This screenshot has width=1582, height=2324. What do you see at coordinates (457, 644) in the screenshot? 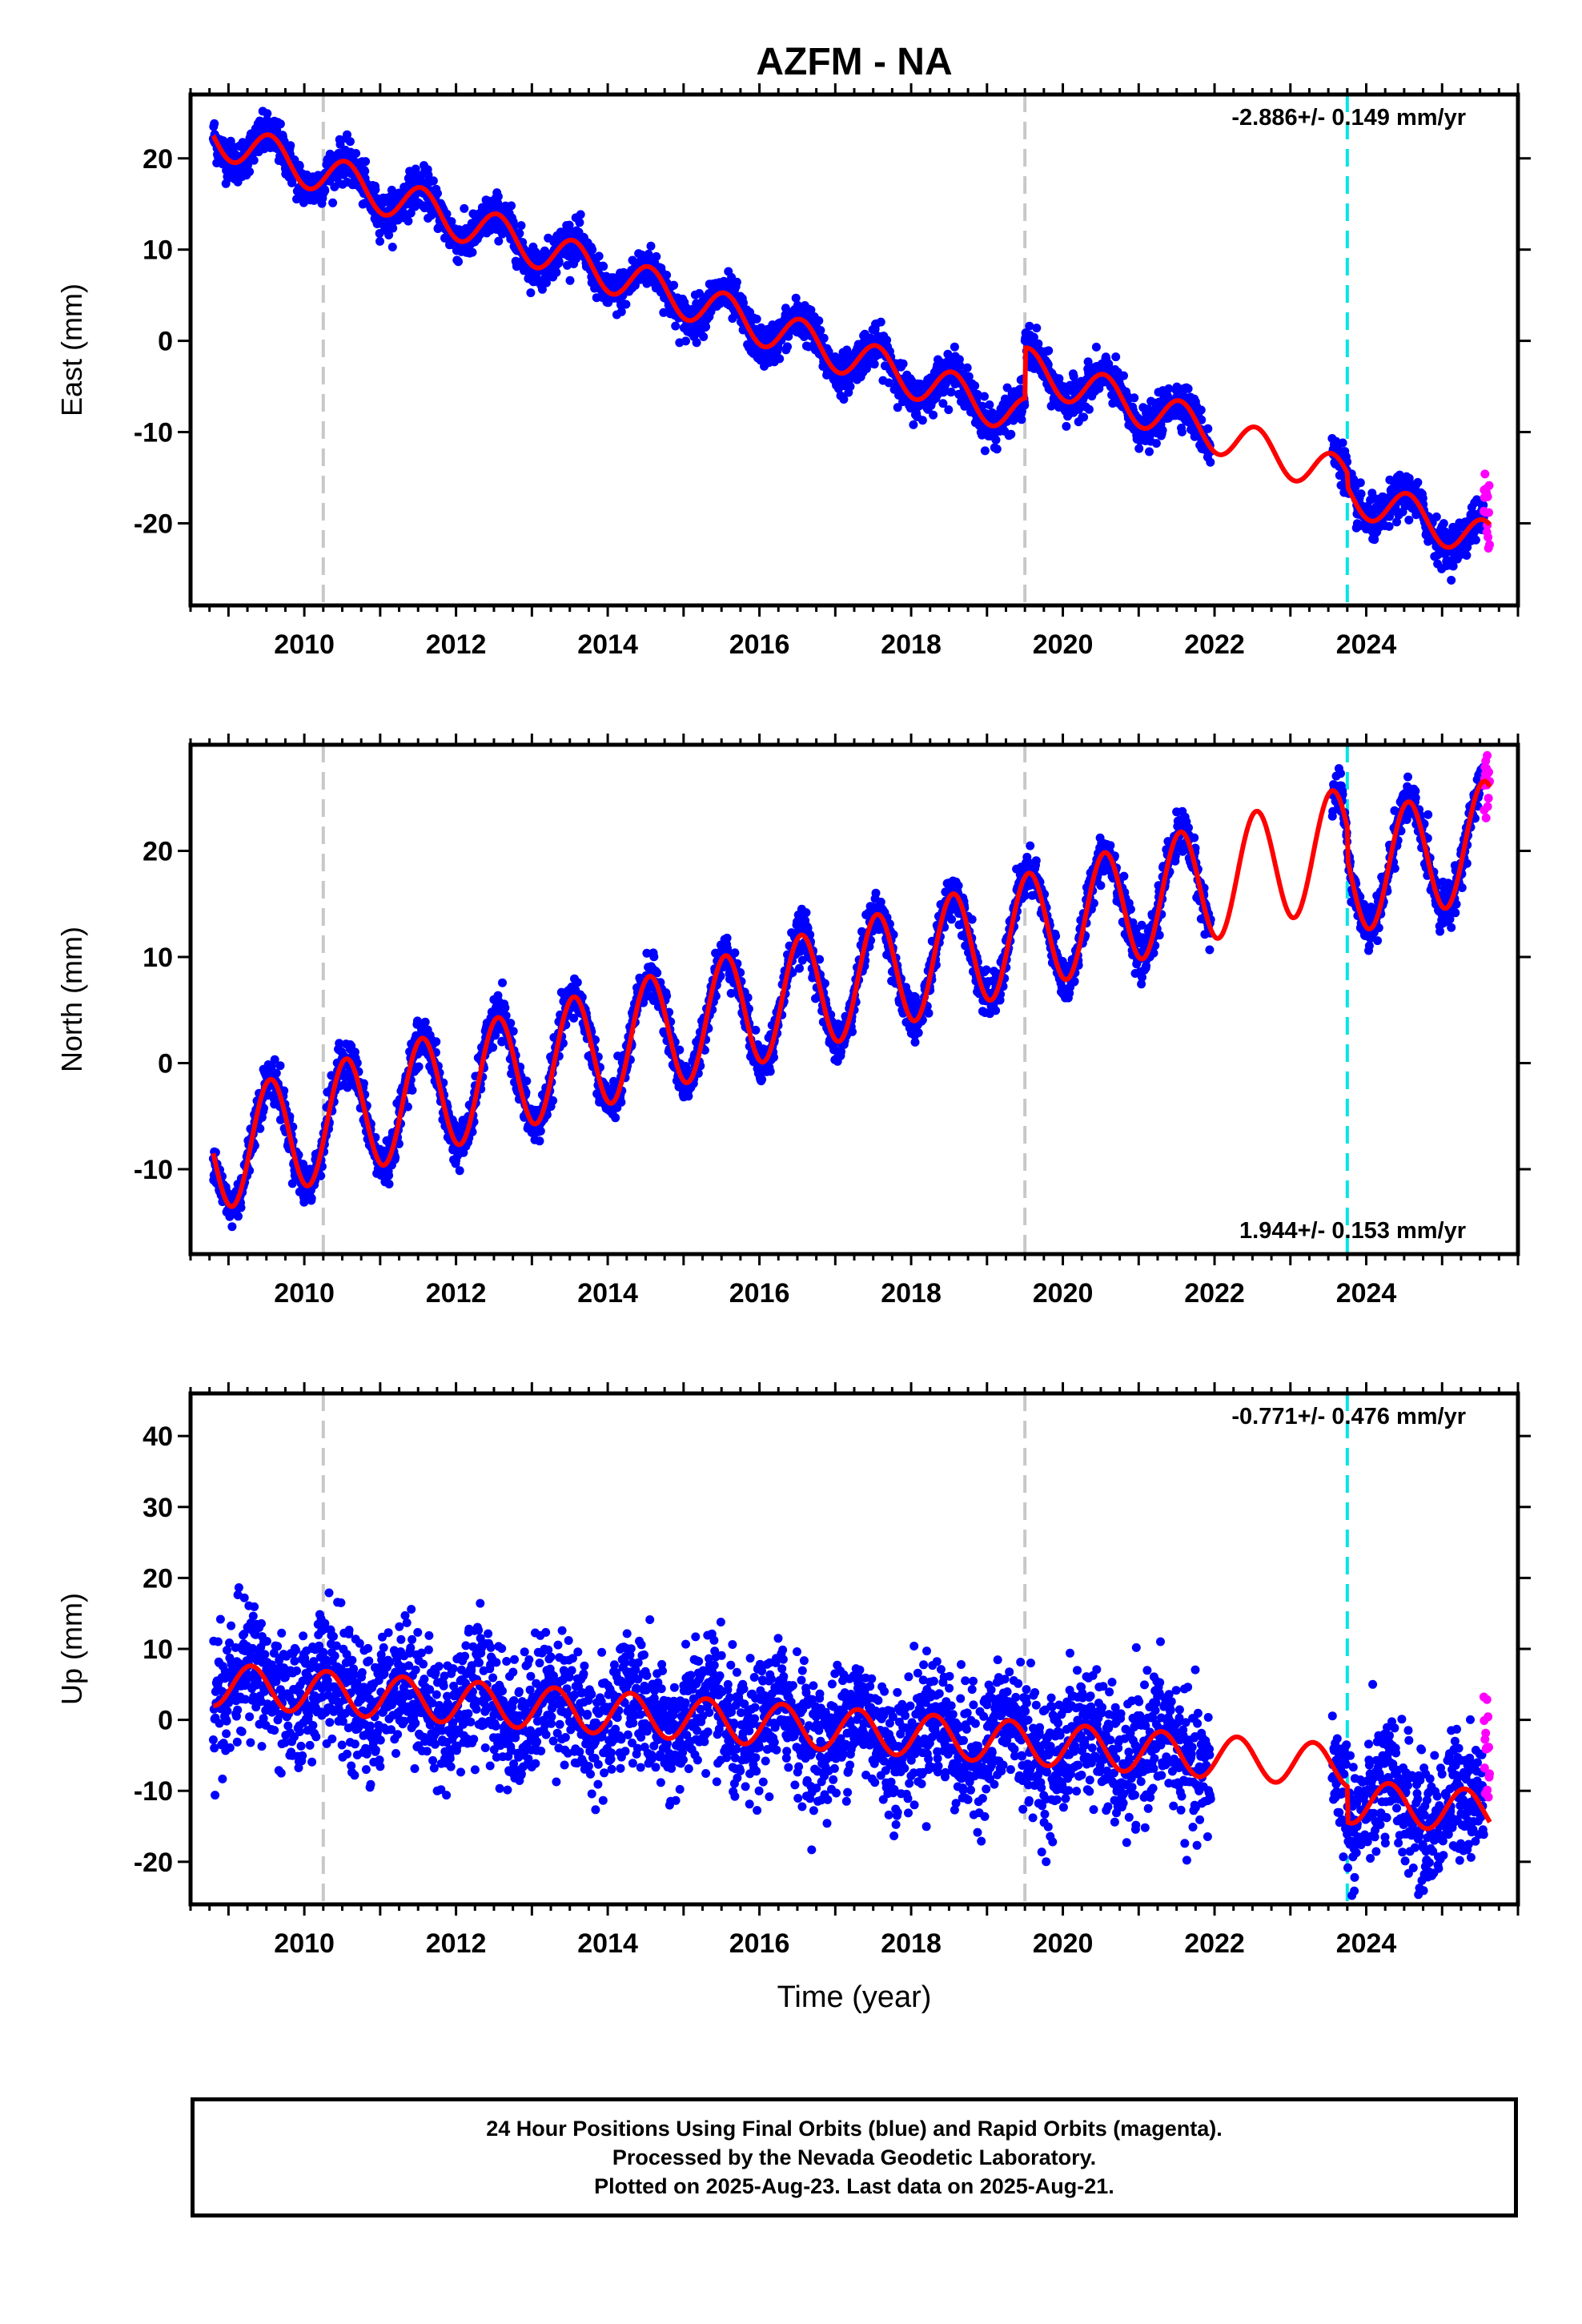
I see `x-tick-label: 2012` at bounding box center [457, 644].